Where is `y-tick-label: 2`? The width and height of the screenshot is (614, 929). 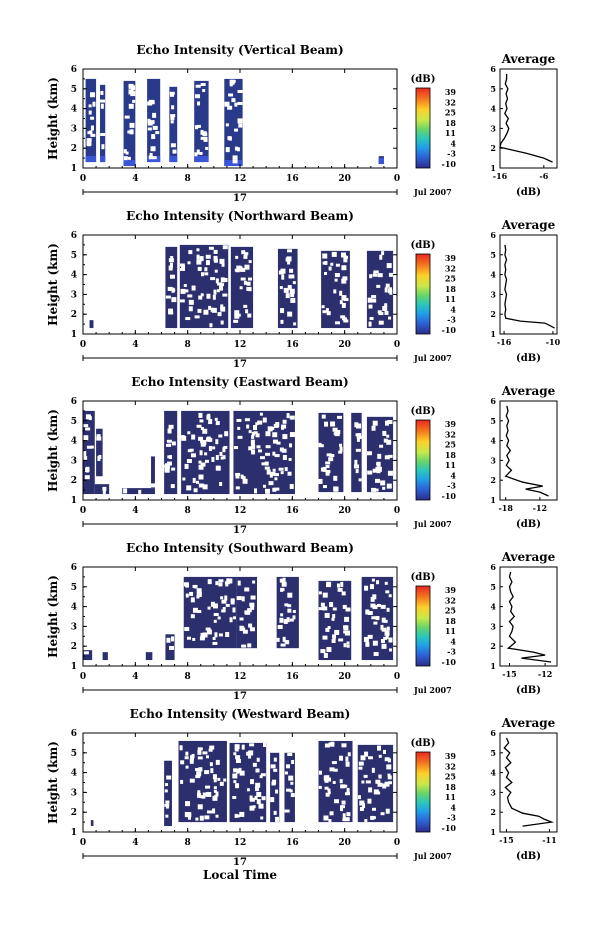
y-tick-label: 2 is located at coordinates (74, 315).